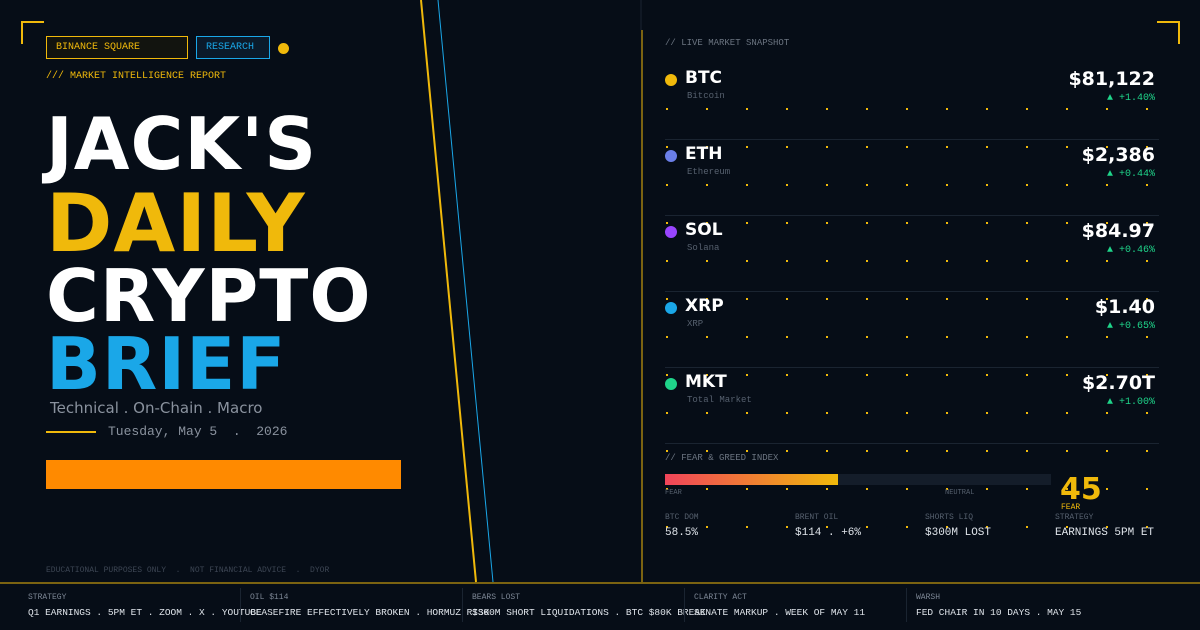 Image resolution: width=1200 pixels, height=630 pixels. I want to click on asset-row: ETH Ethereum $2,386 ▲ +0.44%, so click(912, 178).